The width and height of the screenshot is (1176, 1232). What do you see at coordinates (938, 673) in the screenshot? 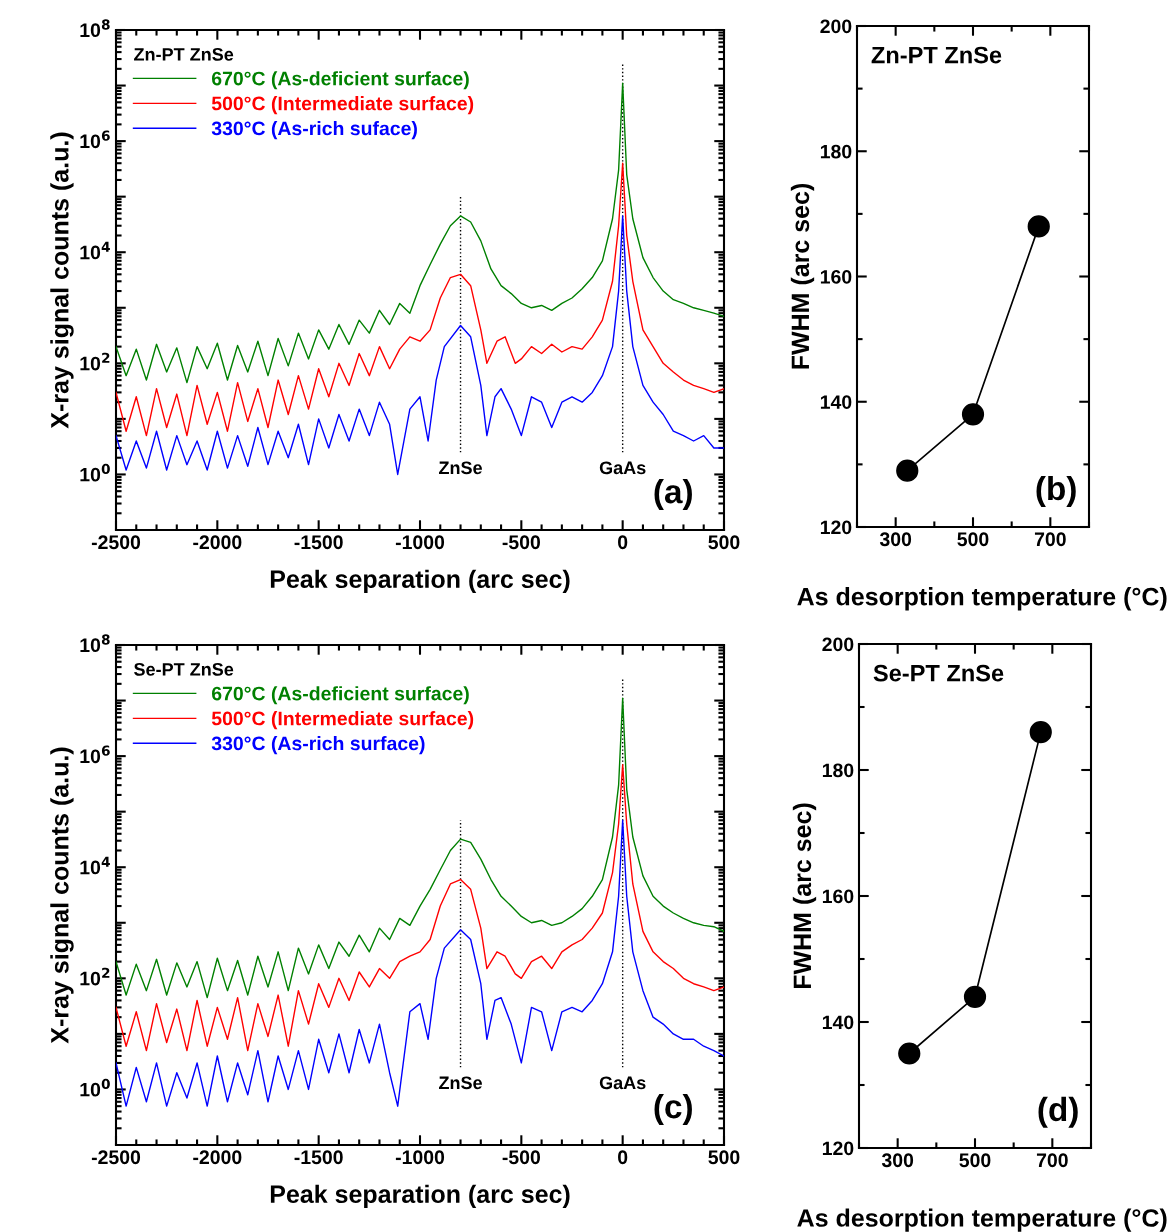
I see `annotation: Se-PT ZnSe` at bounding box center [938, 673].